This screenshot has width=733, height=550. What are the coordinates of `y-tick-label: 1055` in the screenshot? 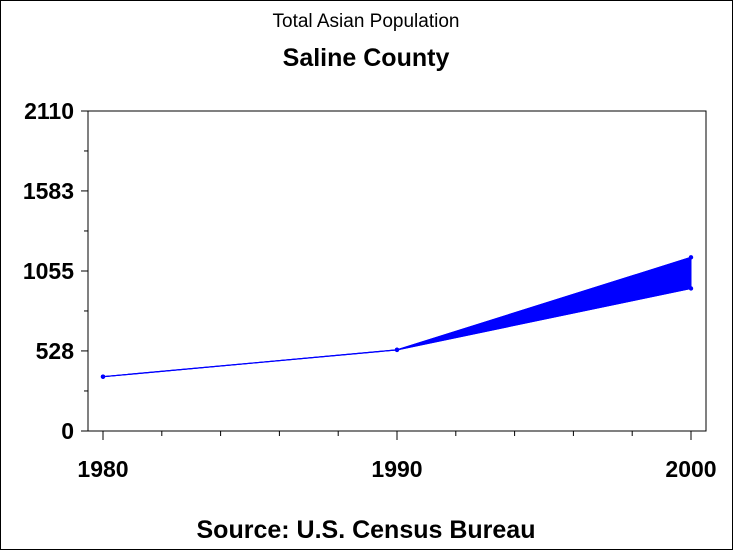 It's located at (48, 271).